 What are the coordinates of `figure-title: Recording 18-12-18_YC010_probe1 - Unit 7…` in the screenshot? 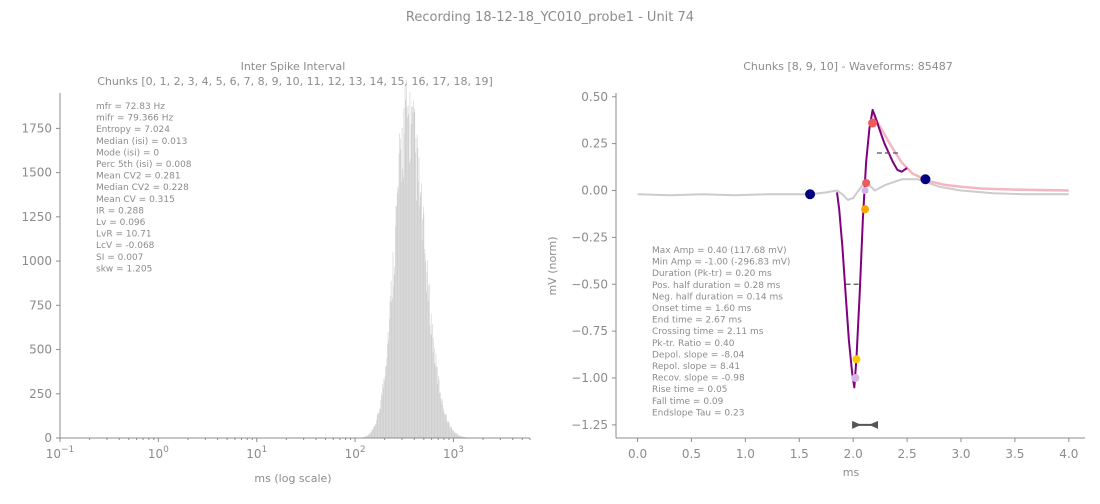 It's located at (550, 17).